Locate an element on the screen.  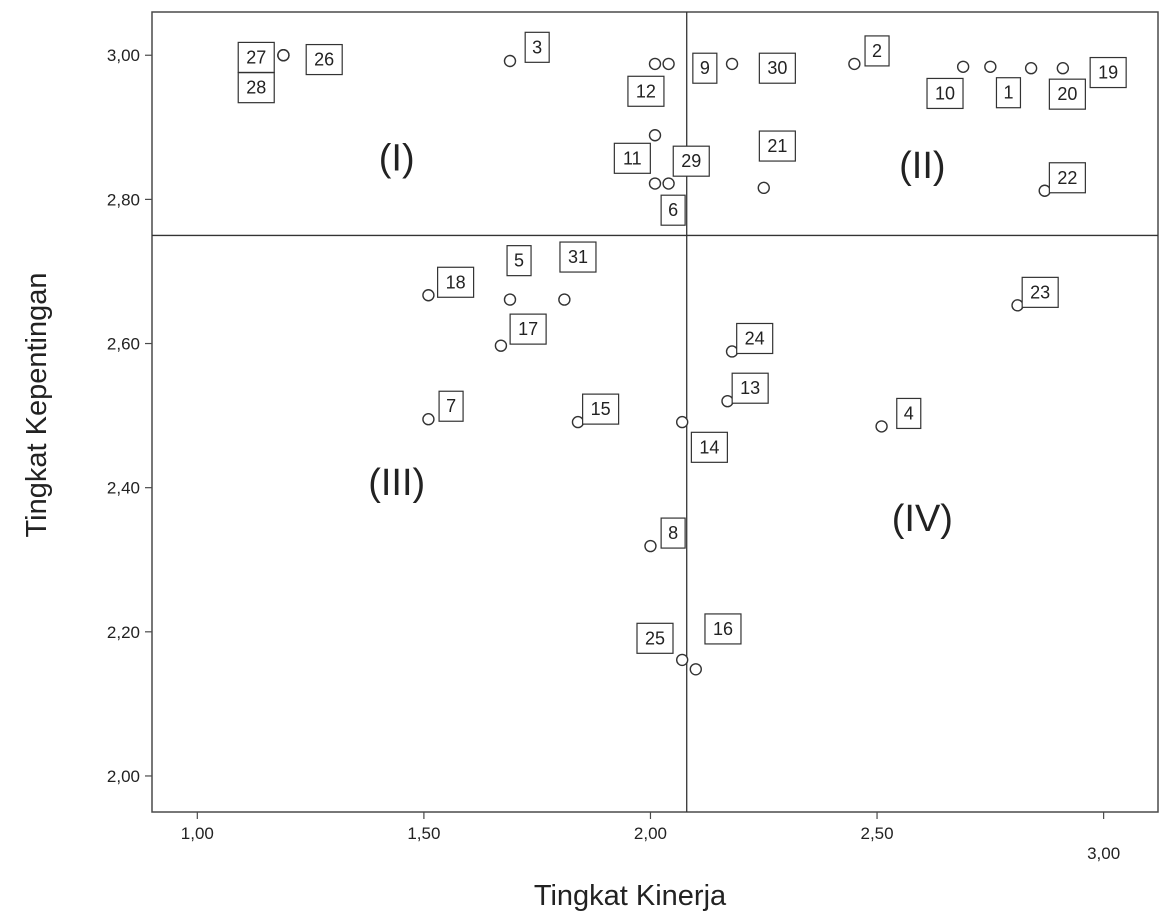
point-label: 5 is located at coordinates (519, 261).